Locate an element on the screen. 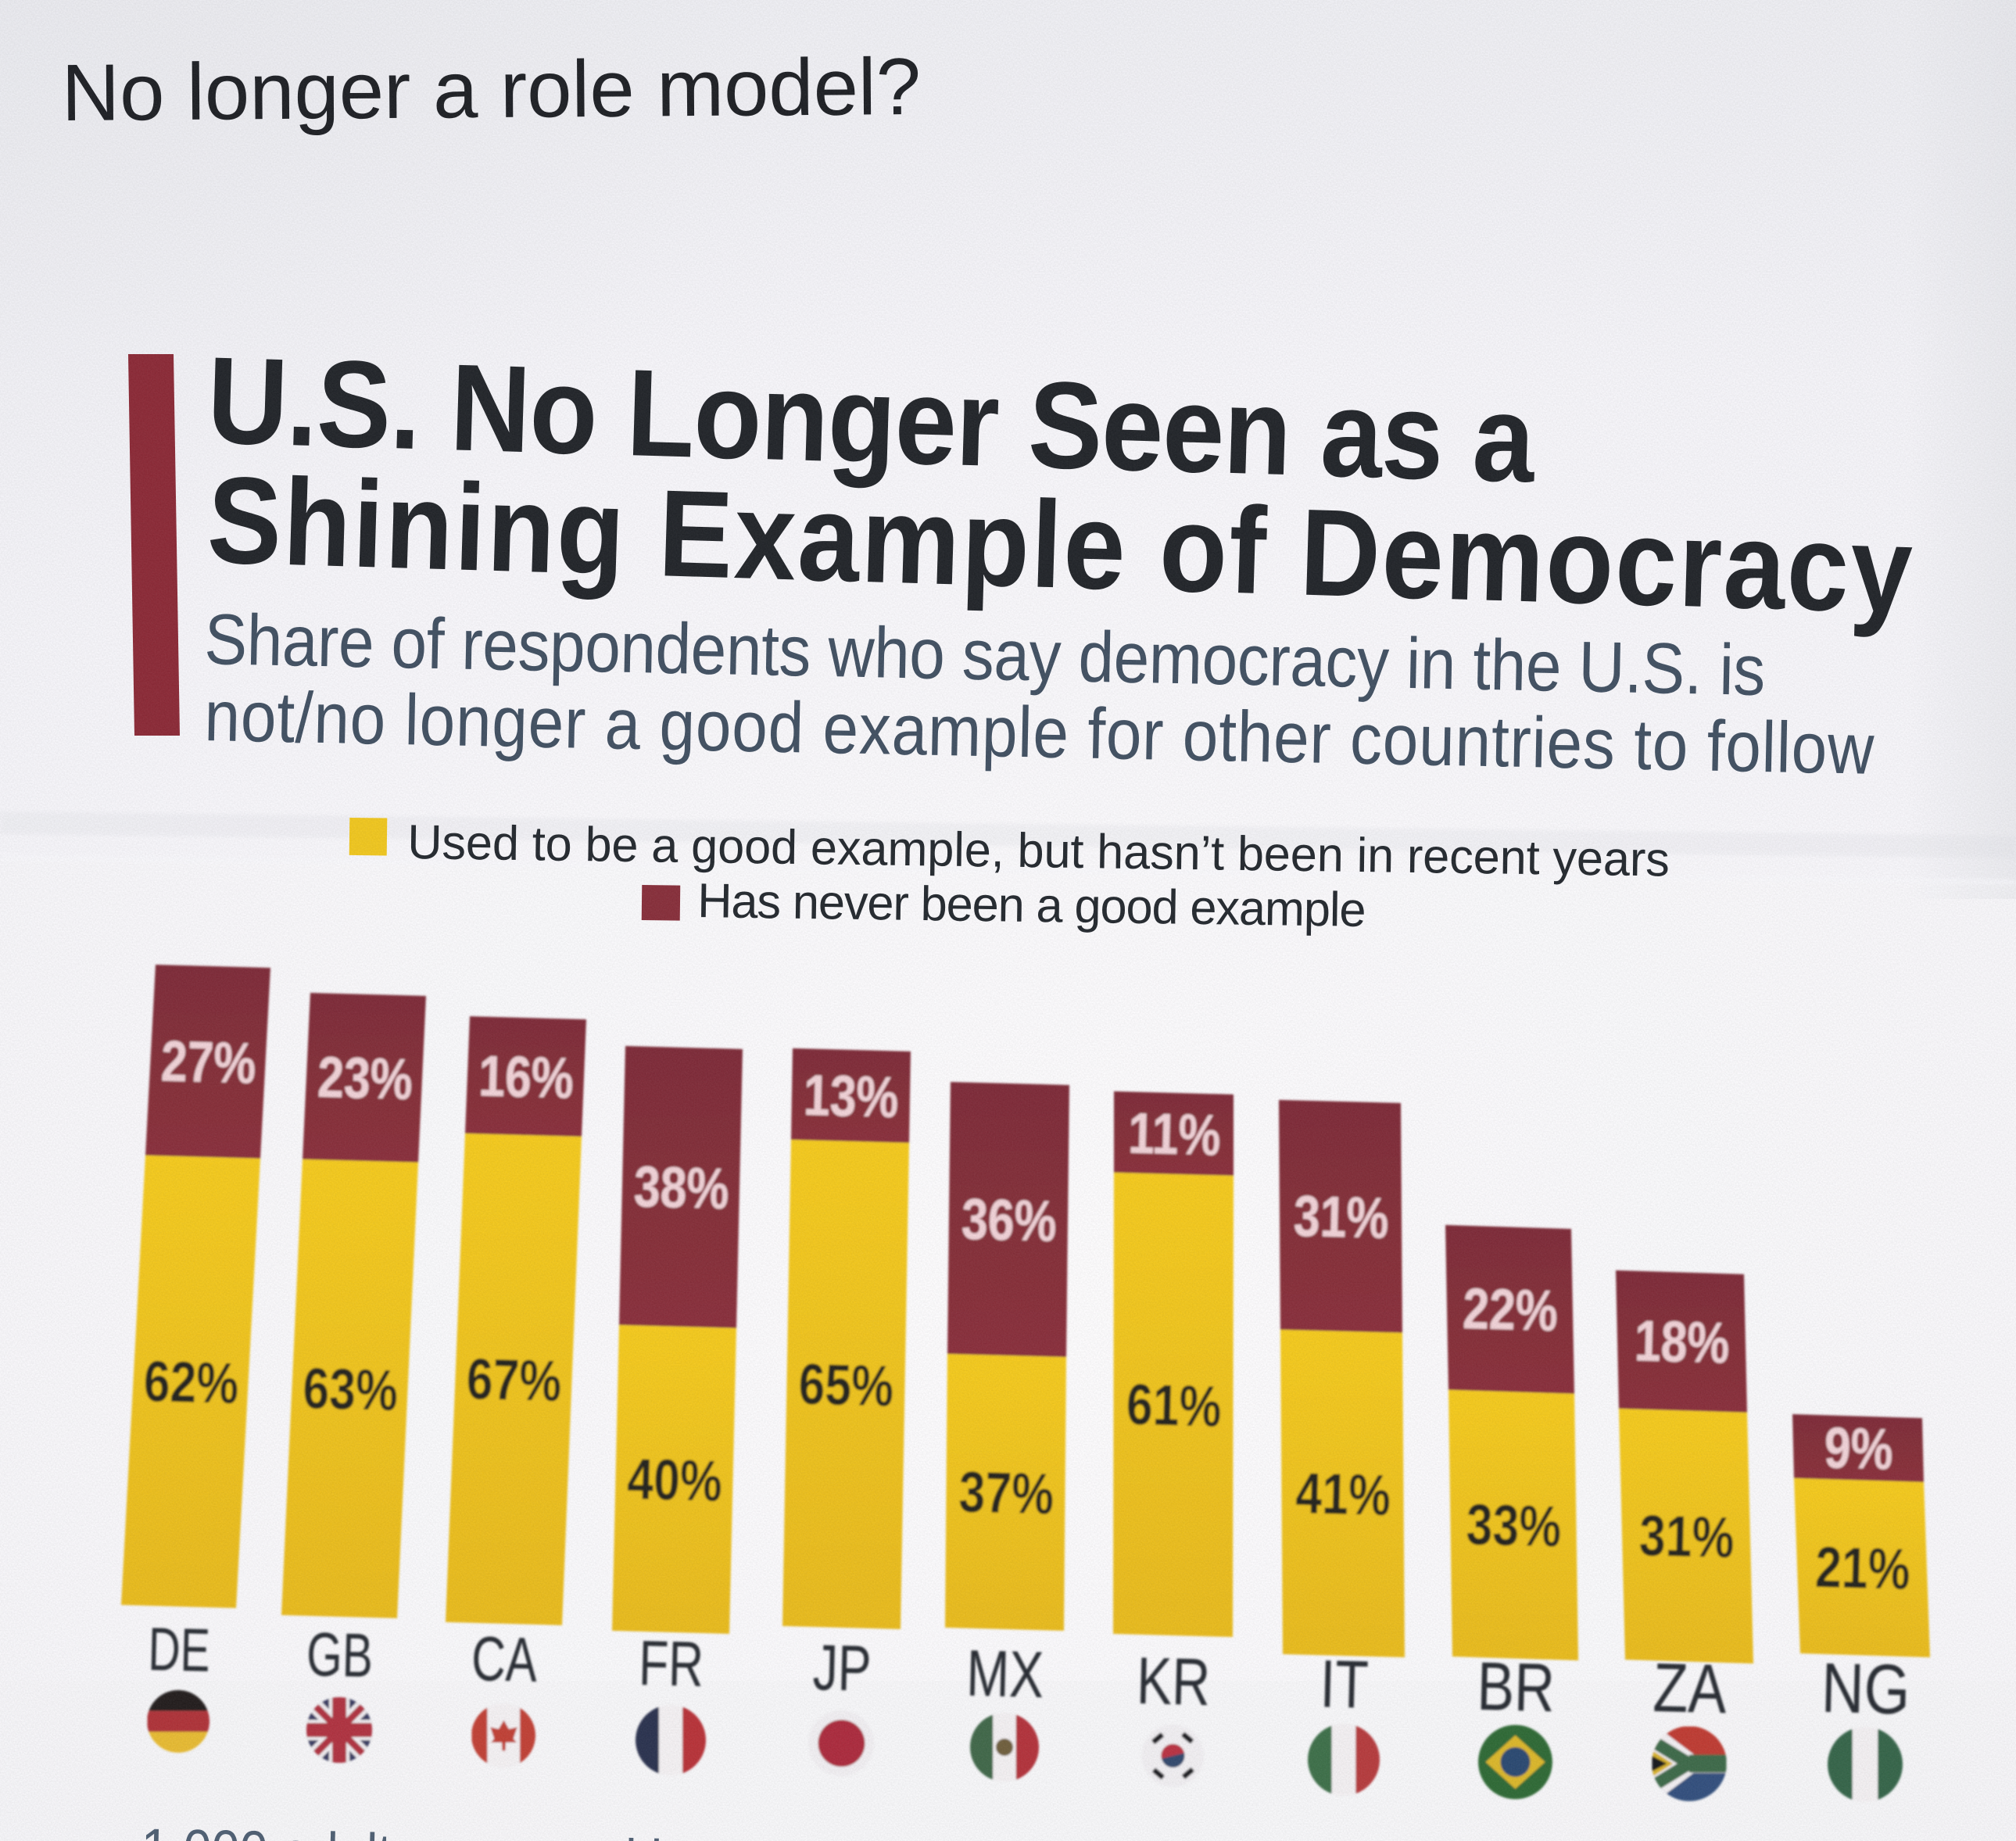  svg-text: 27% is located at coordinates (208, 1063).